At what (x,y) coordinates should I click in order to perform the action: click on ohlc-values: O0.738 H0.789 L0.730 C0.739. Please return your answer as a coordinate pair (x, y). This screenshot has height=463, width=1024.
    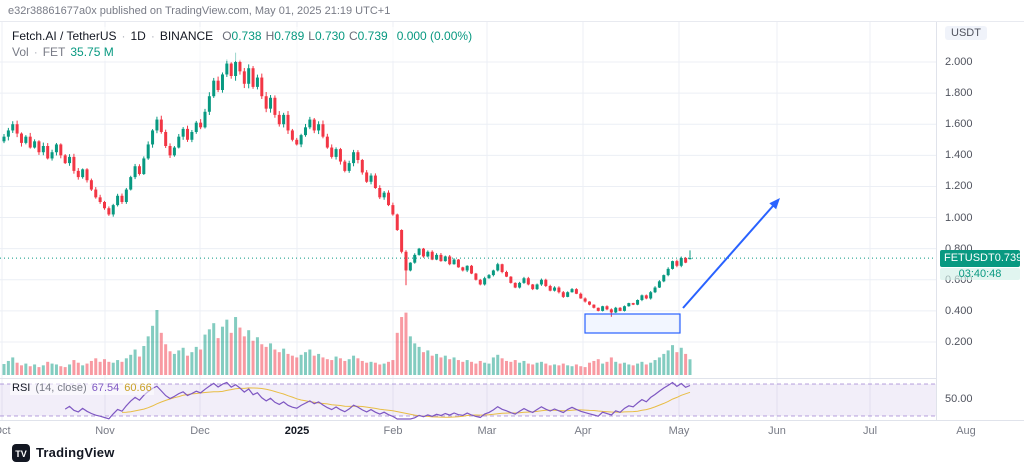
    Looking at the image, I should click on (303, 36).